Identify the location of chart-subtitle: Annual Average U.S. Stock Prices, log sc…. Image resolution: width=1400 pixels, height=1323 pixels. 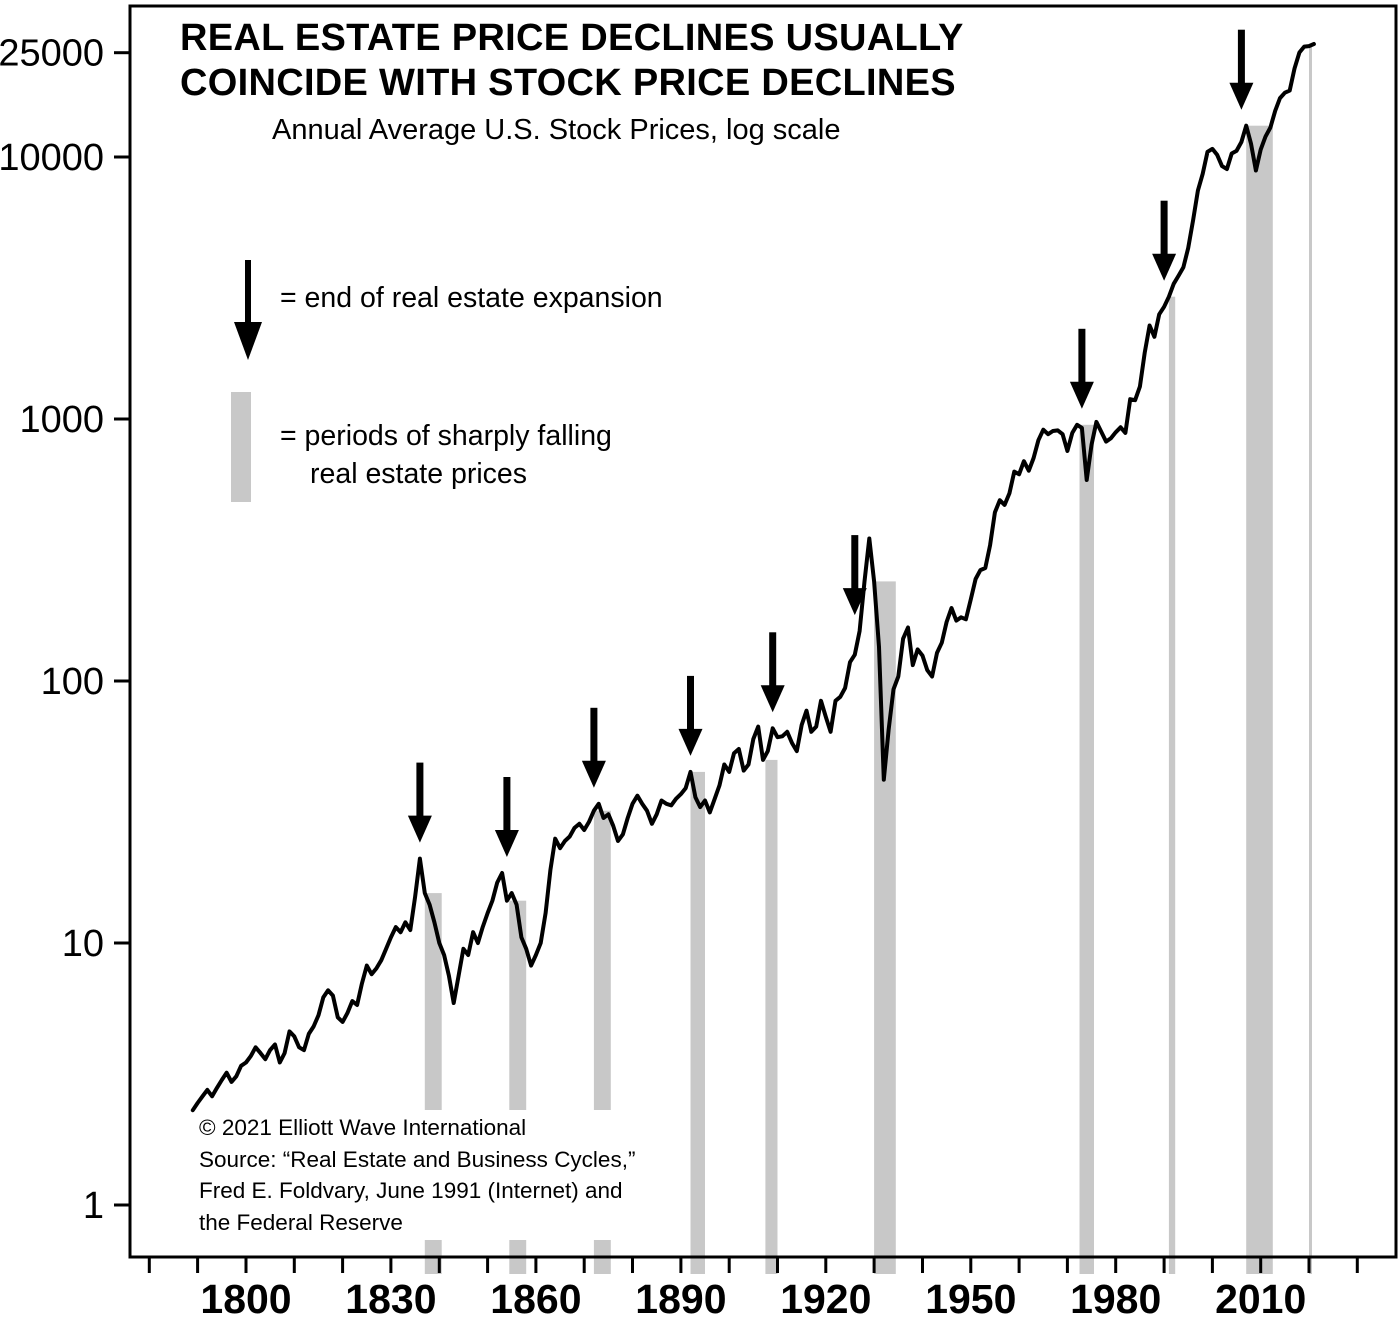
(556, 129).